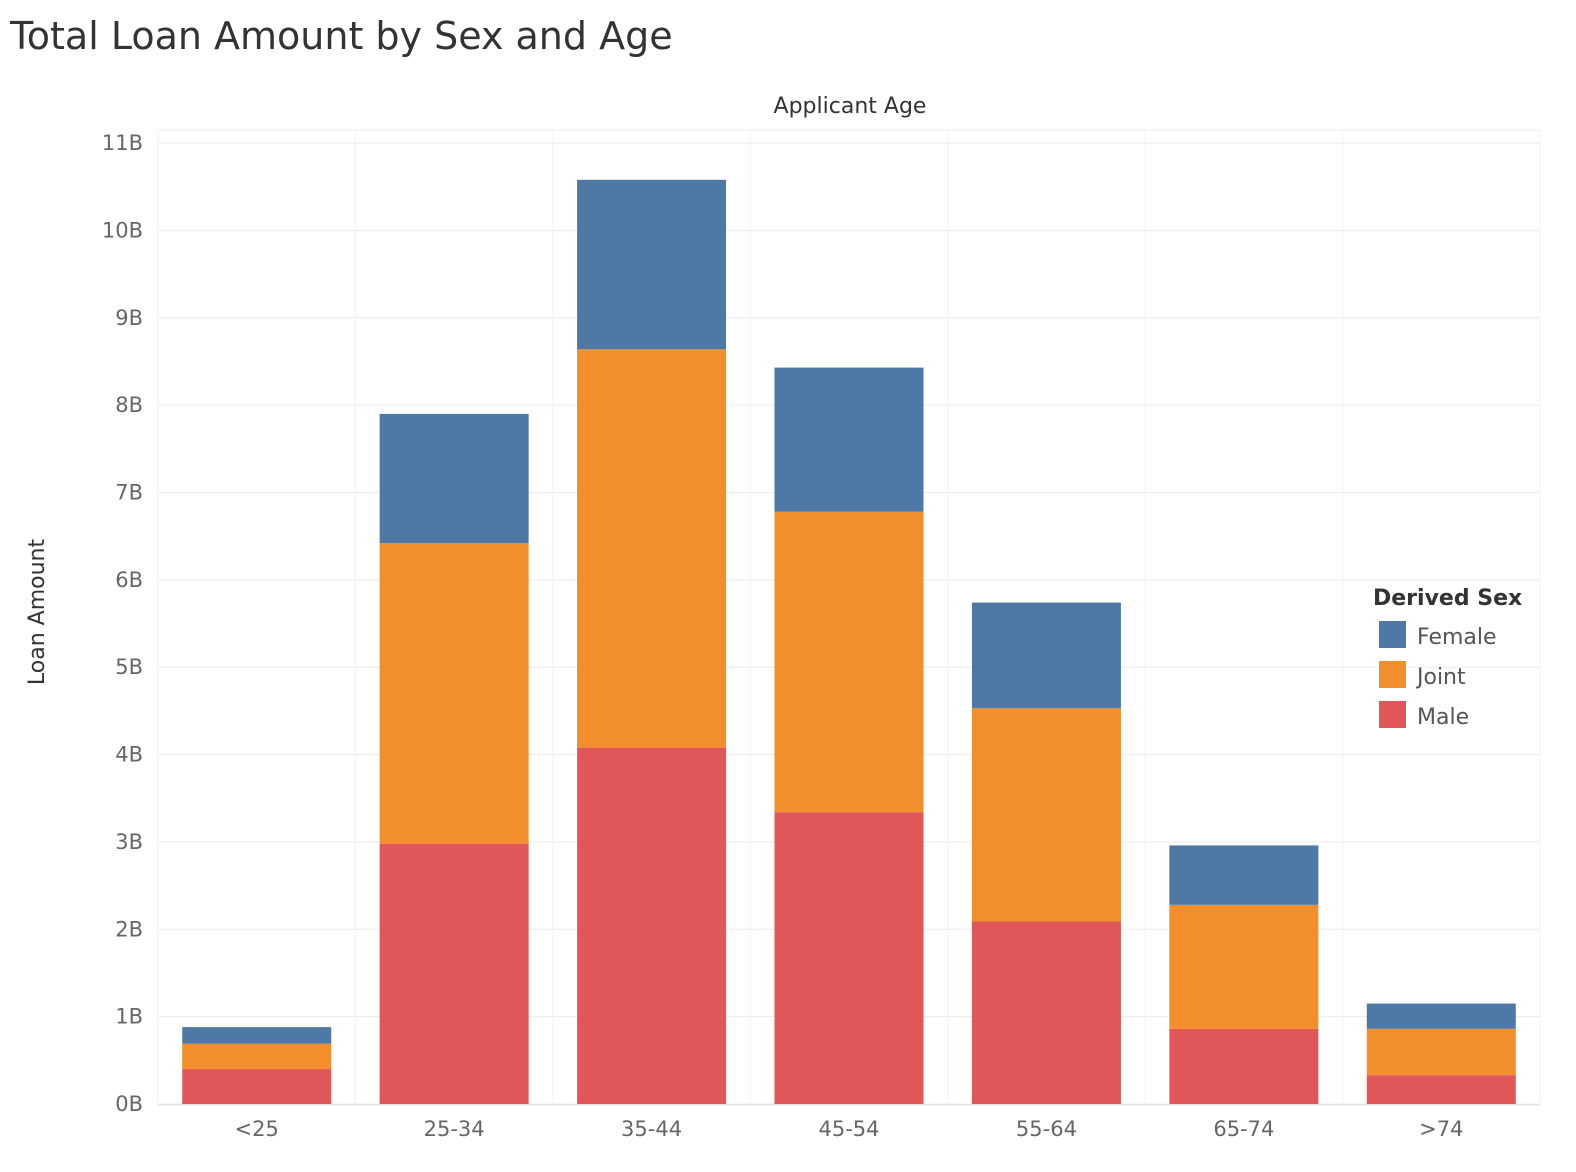  I want to click on x-tick-label: <25, so click(257, 1129).